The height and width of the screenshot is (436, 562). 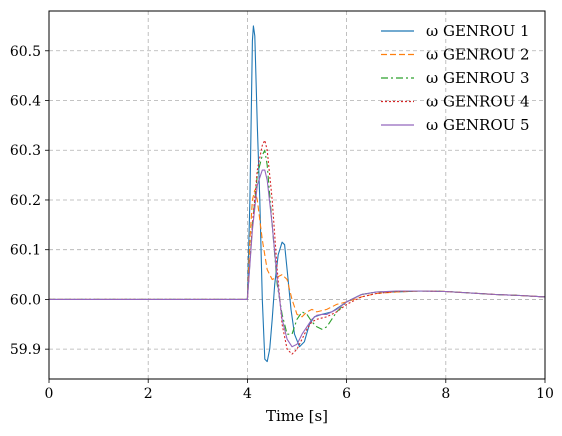 What do you see at coordinates (25, 52) in the screenshot?
I see `y-tick-label: 60.5` at bounding box center [25, 52].